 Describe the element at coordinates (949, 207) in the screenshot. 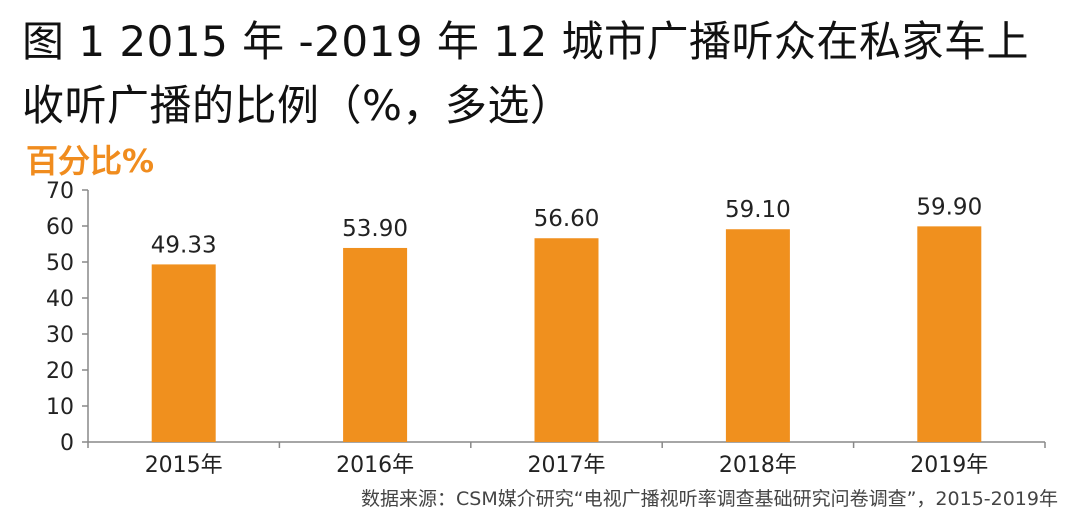

I see `bar-value-label-4: 59.90` at that location.